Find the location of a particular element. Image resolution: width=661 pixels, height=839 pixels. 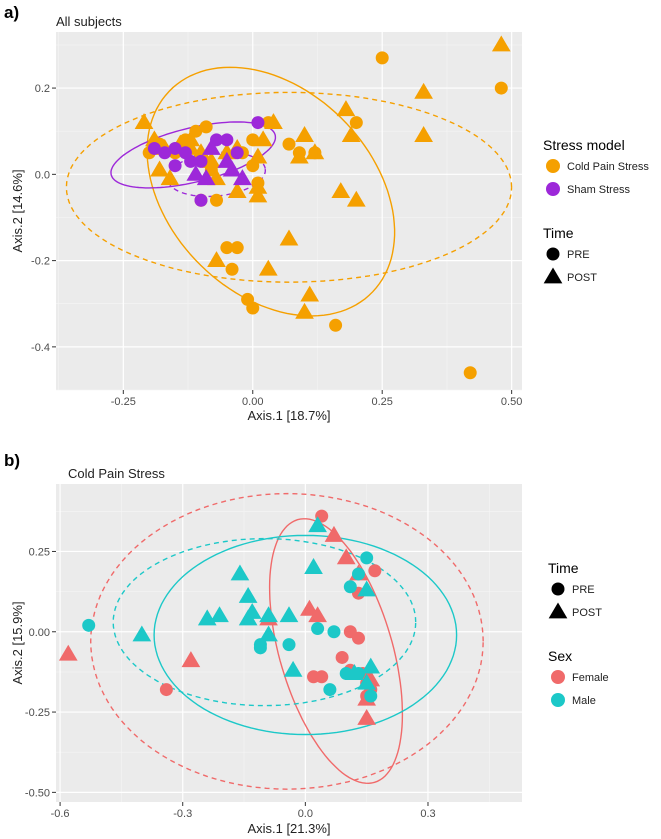

y-tick-label: 0.00 is located at coordinates (39, 633).